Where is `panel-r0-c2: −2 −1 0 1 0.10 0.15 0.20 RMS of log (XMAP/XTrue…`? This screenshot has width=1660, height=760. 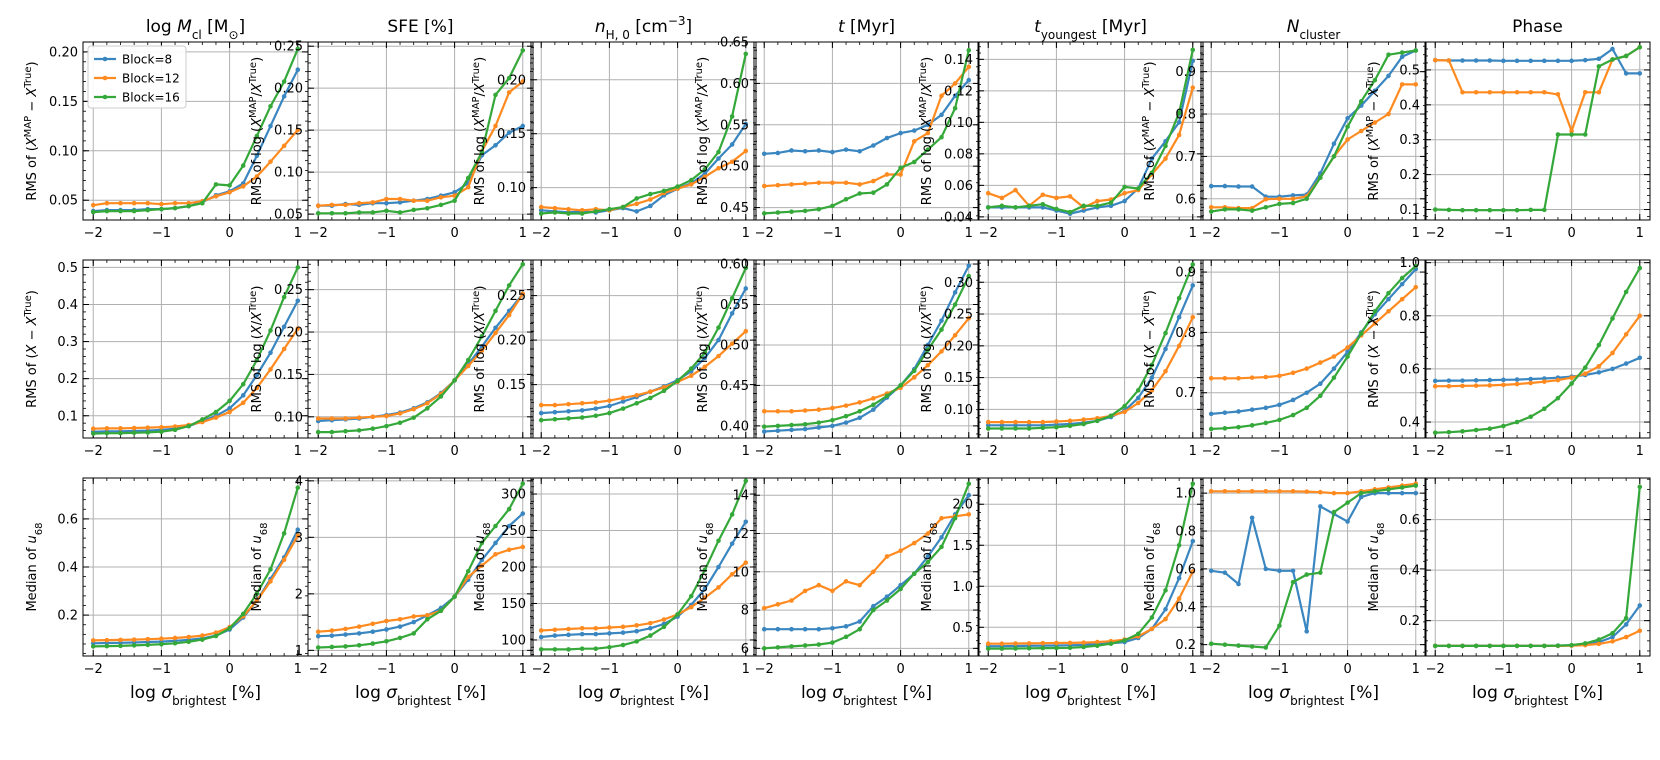 panel-r0-c2: −2 −1 0 1 0.10 0.15 0.20 RMS of log (XMAP/XTrue… is located at coordinates (614, 127).